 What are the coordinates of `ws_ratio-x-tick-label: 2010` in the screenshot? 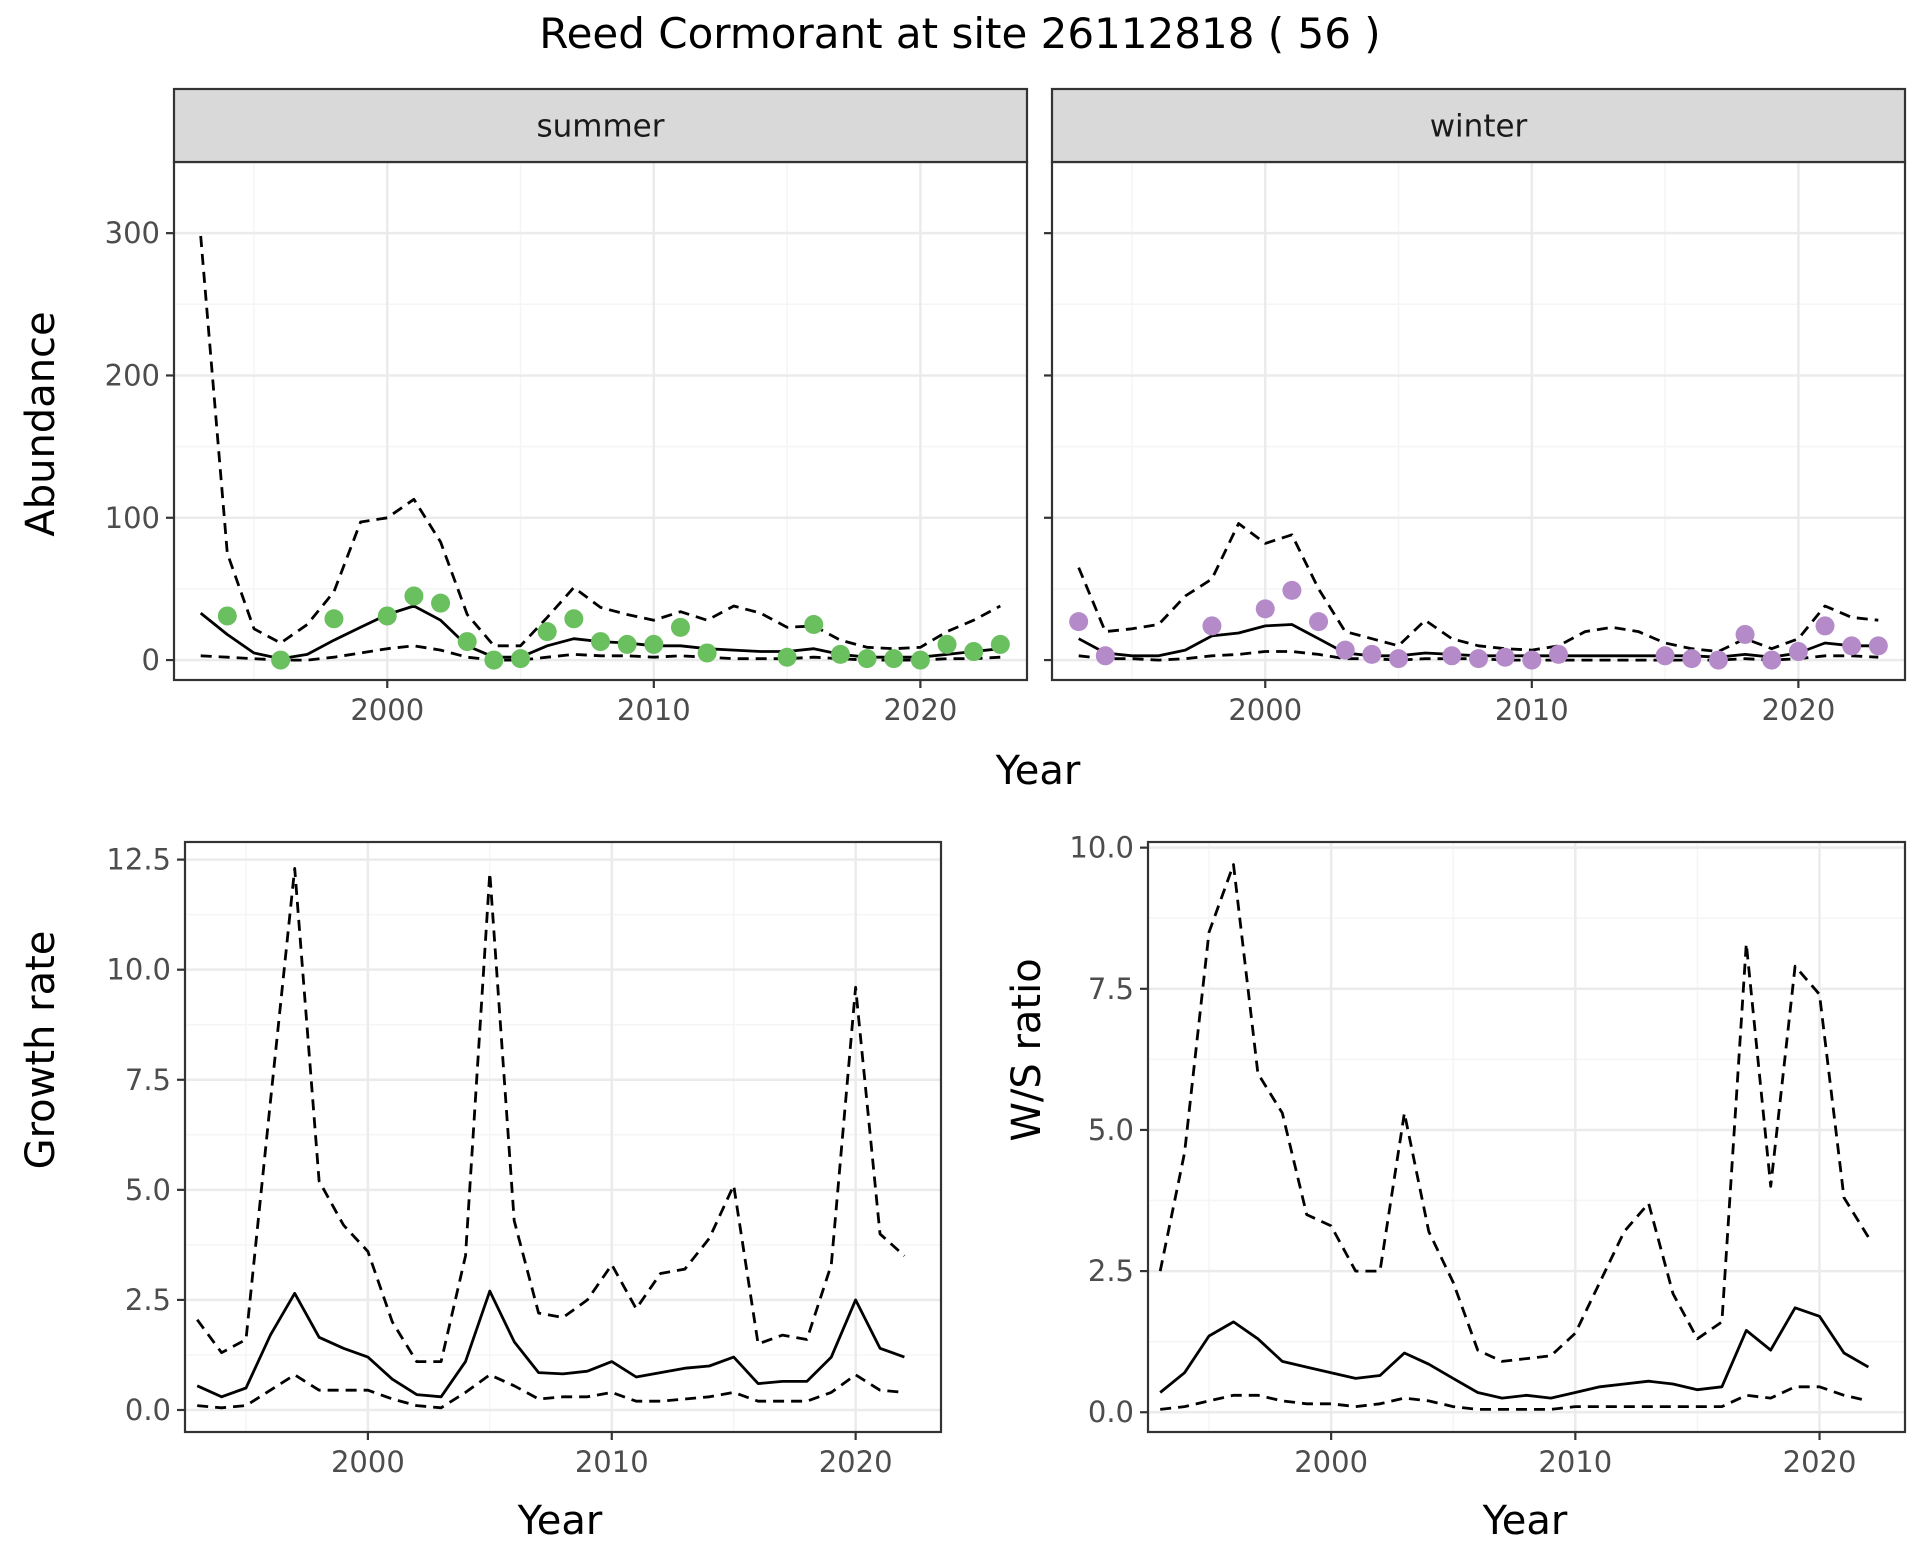 It's located at (1575, 1462).